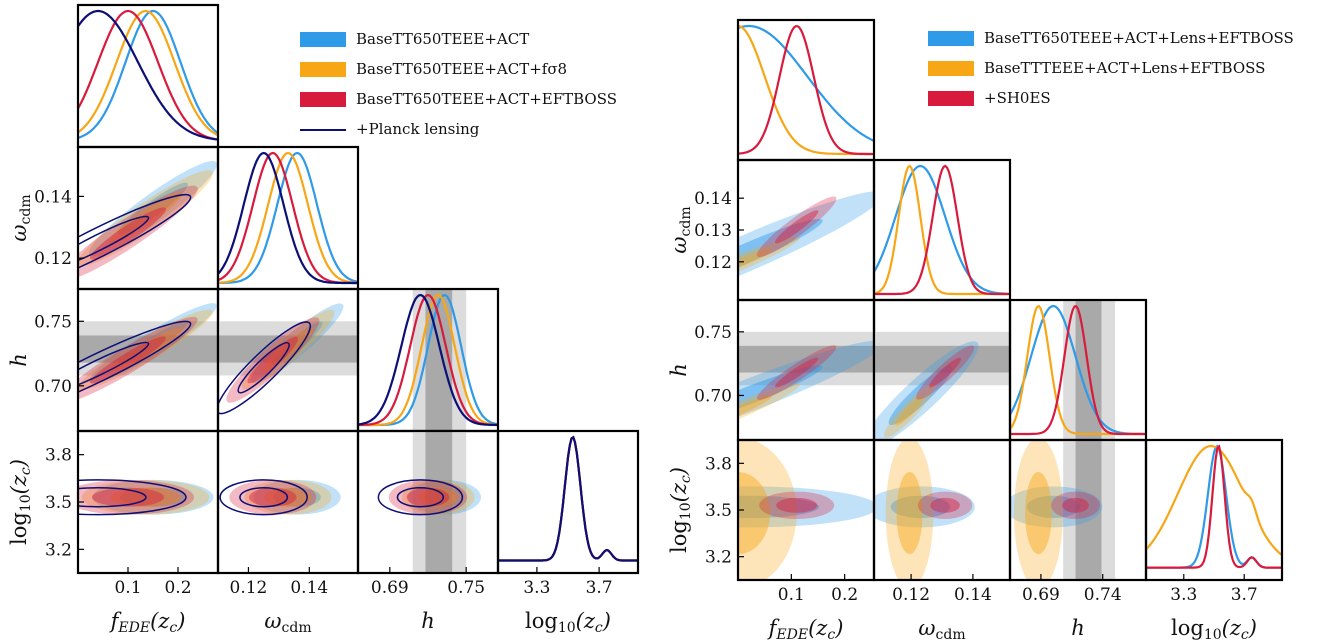  I want to click on x-axis-label-omega_cdm-text: ωcdm, so click(287, 622).